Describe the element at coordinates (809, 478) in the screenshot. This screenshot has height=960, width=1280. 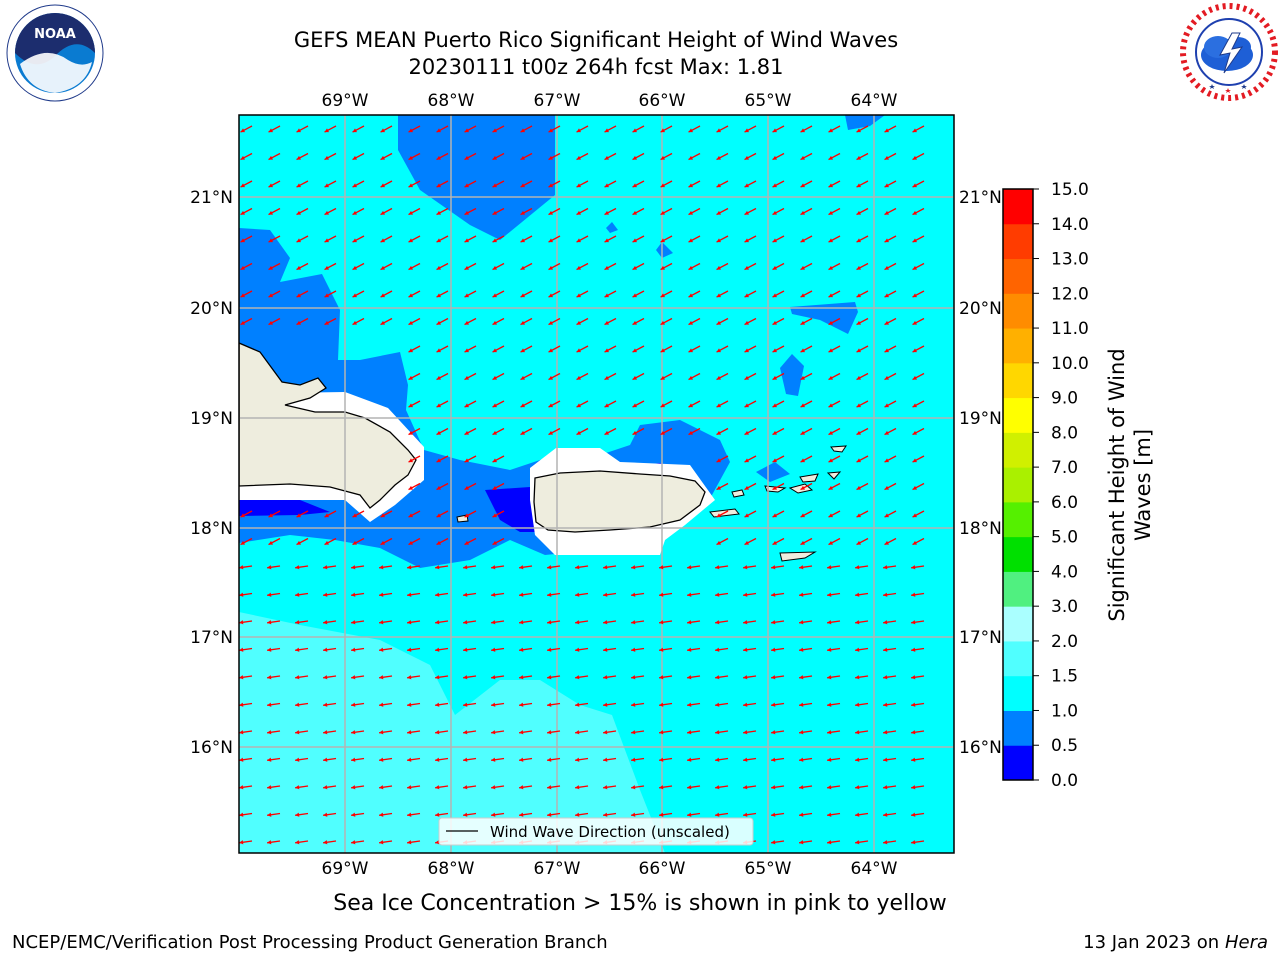
I see `virgin-islands` at that location.